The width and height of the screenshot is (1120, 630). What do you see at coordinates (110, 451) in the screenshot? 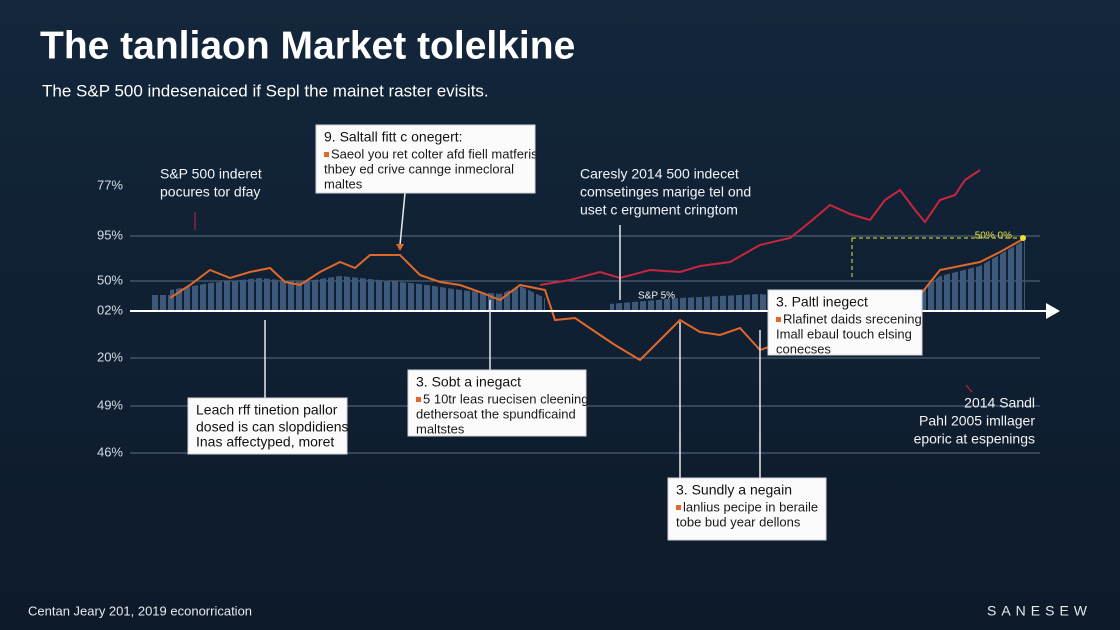
I see `axis-label: 46%` at bounding box center [110, 451].